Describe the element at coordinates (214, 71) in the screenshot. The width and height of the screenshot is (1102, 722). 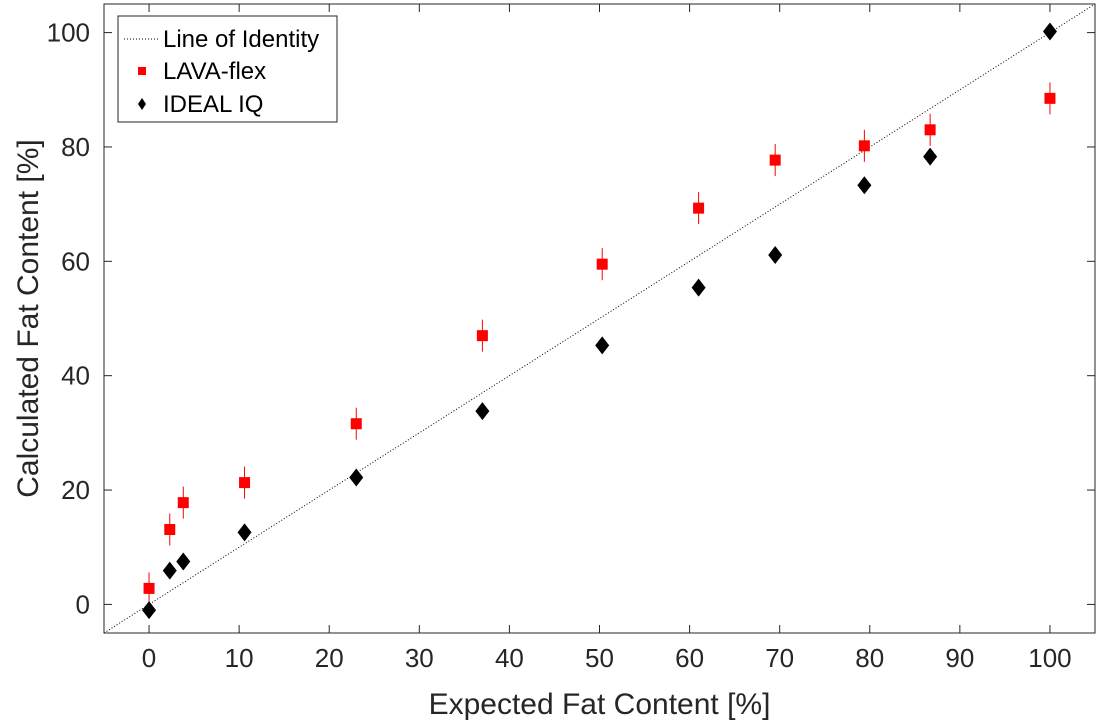
I see `legend-lava-flex-label: LAVA-flex` at that location.